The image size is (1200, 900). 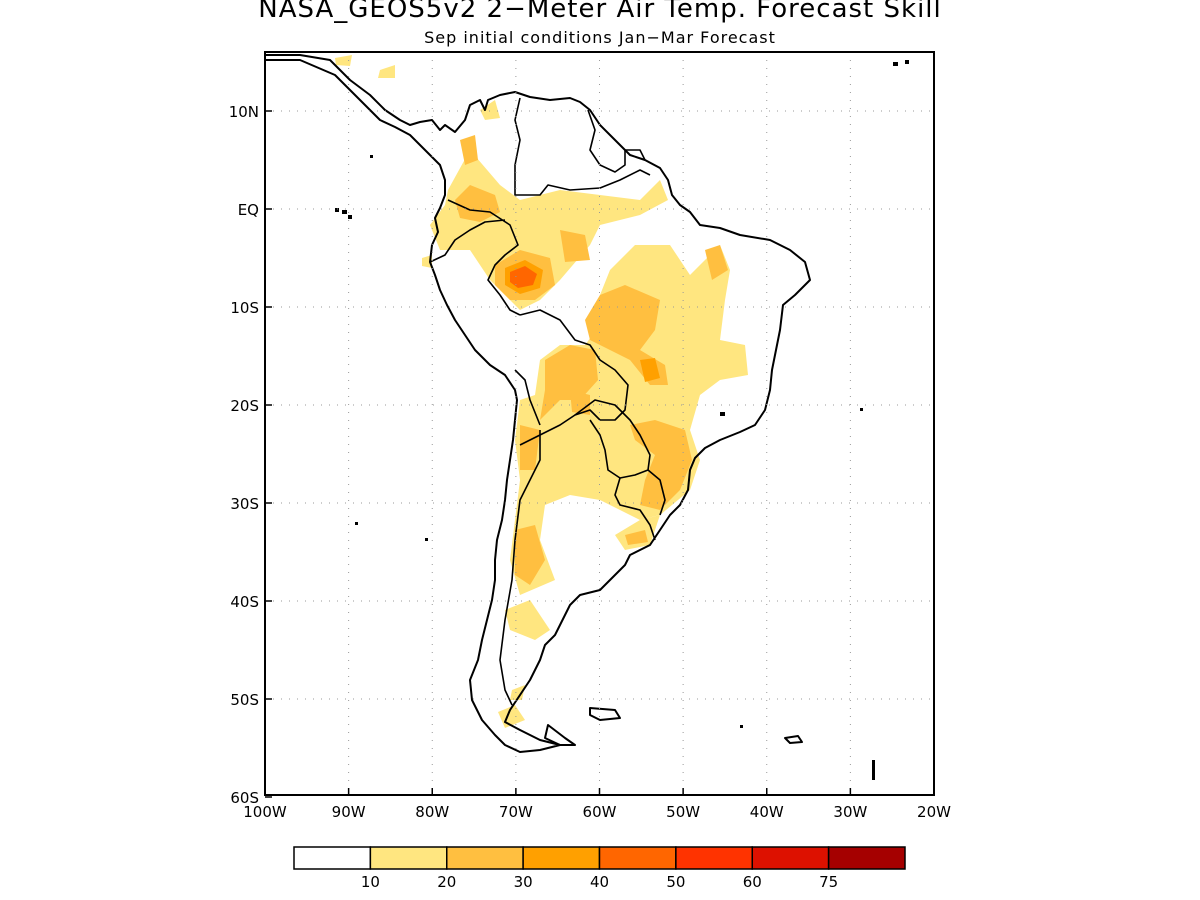 I want to click on colorbar: 10 20 30 40 50 60 75, so click(x=599, y=868).